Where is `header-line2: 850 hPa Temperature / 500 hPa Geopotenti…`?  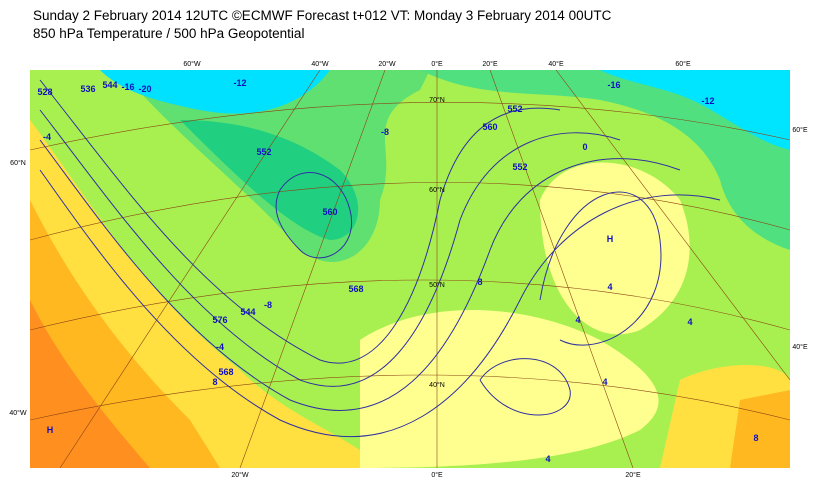
header-line2: 850 hPa Temperature / 500 hPa Geopotenti… is located at coordinates (168, 33).